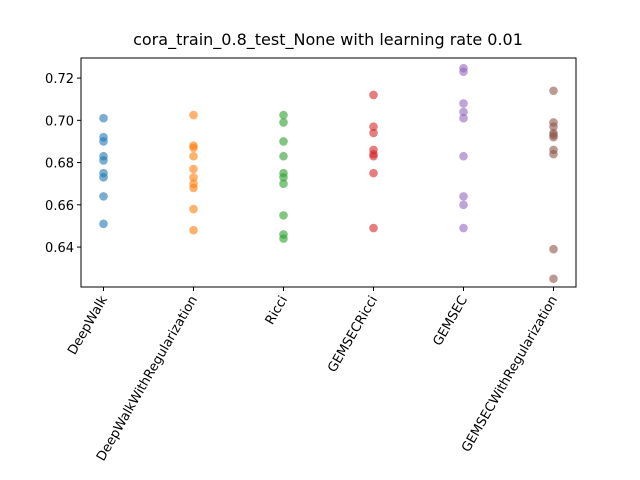 This screenshot has height=480, width=640. What do you see at coordinates (59, 79) in the screenshot?
I see `y-tick-label: 0.72` at bounding box center [59, 79].